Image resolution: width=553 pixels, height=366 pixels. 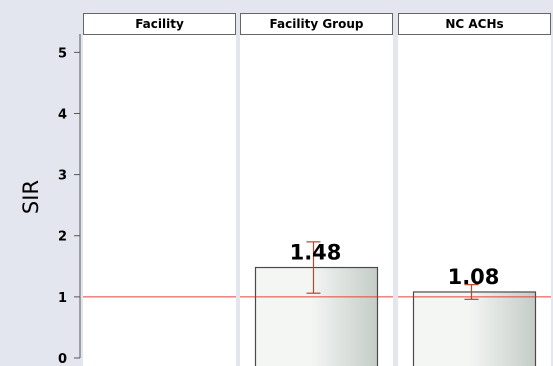 What do you see at coordinates (69, 200) in the screenshot?
I see `y-axis: 0 1 2 3 4 5` at bounding box center [69, 200].